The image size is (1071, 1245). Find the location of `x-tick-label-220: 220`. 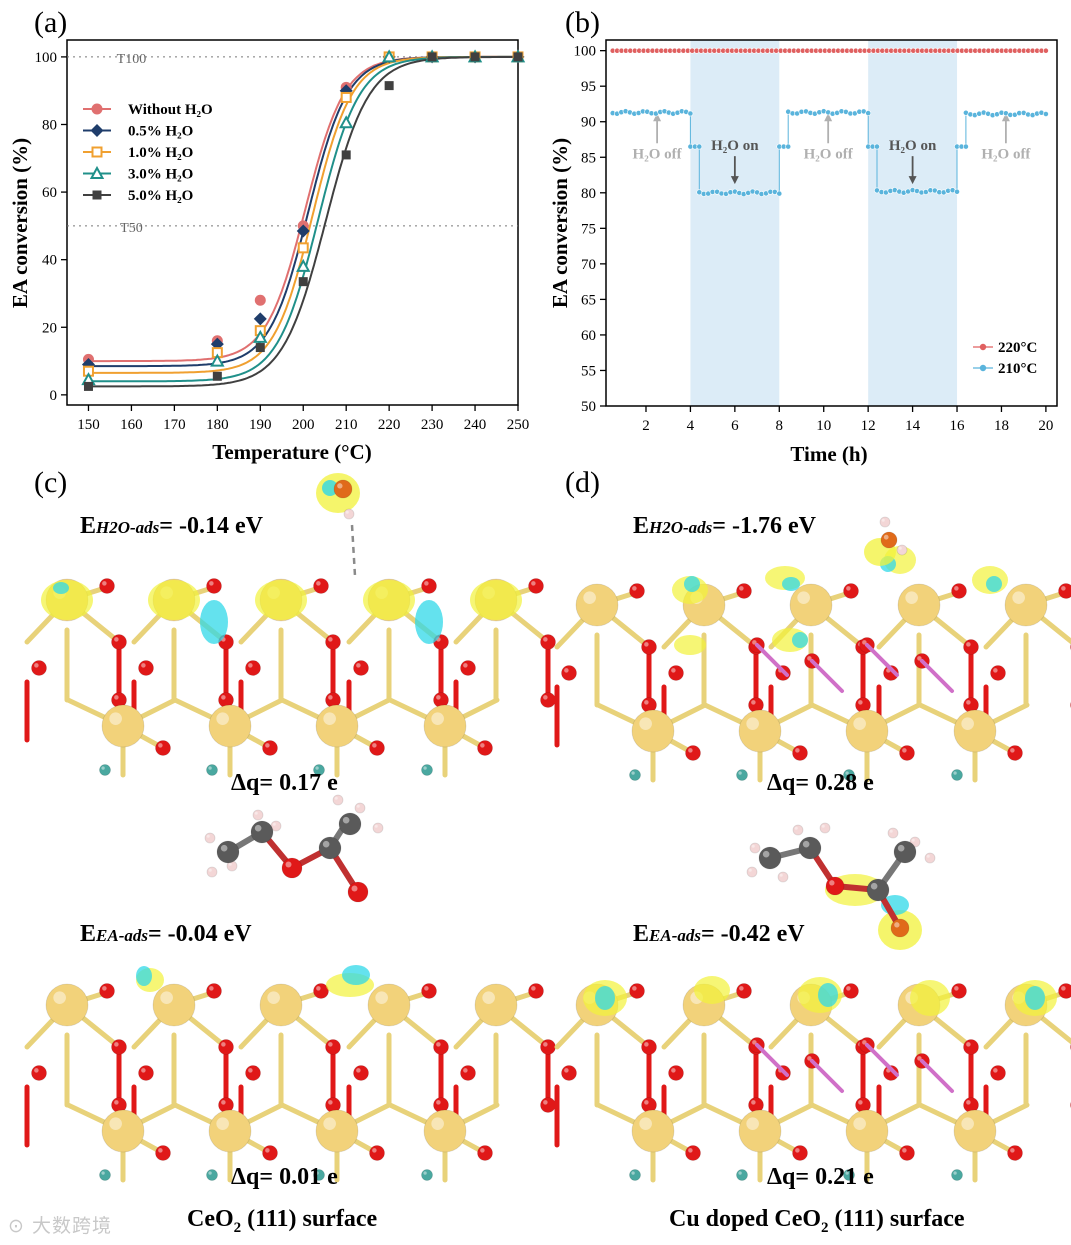

x-tick-label-220: 220 is located at coordinates (389, 425).